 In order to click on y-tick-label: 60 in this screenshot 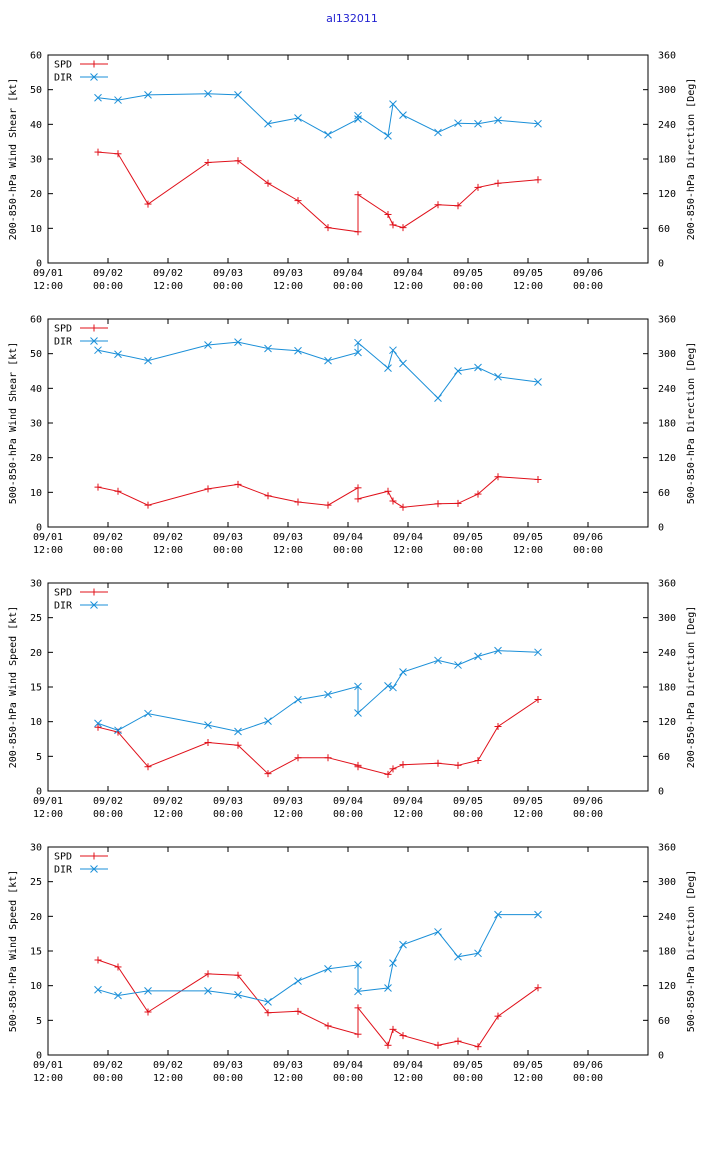, I will do `click(36, 320)`.